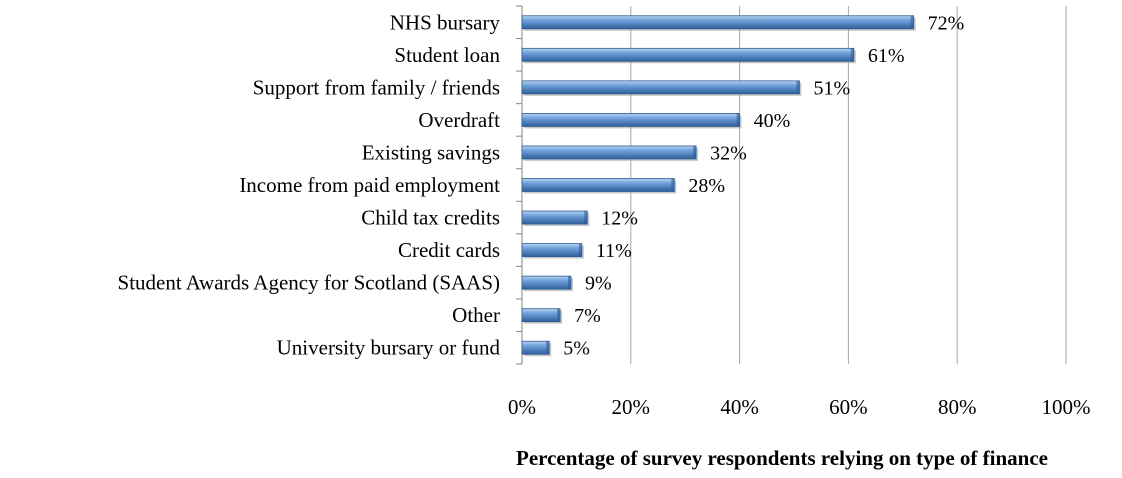  I want to click on axes, so click(519, 185).